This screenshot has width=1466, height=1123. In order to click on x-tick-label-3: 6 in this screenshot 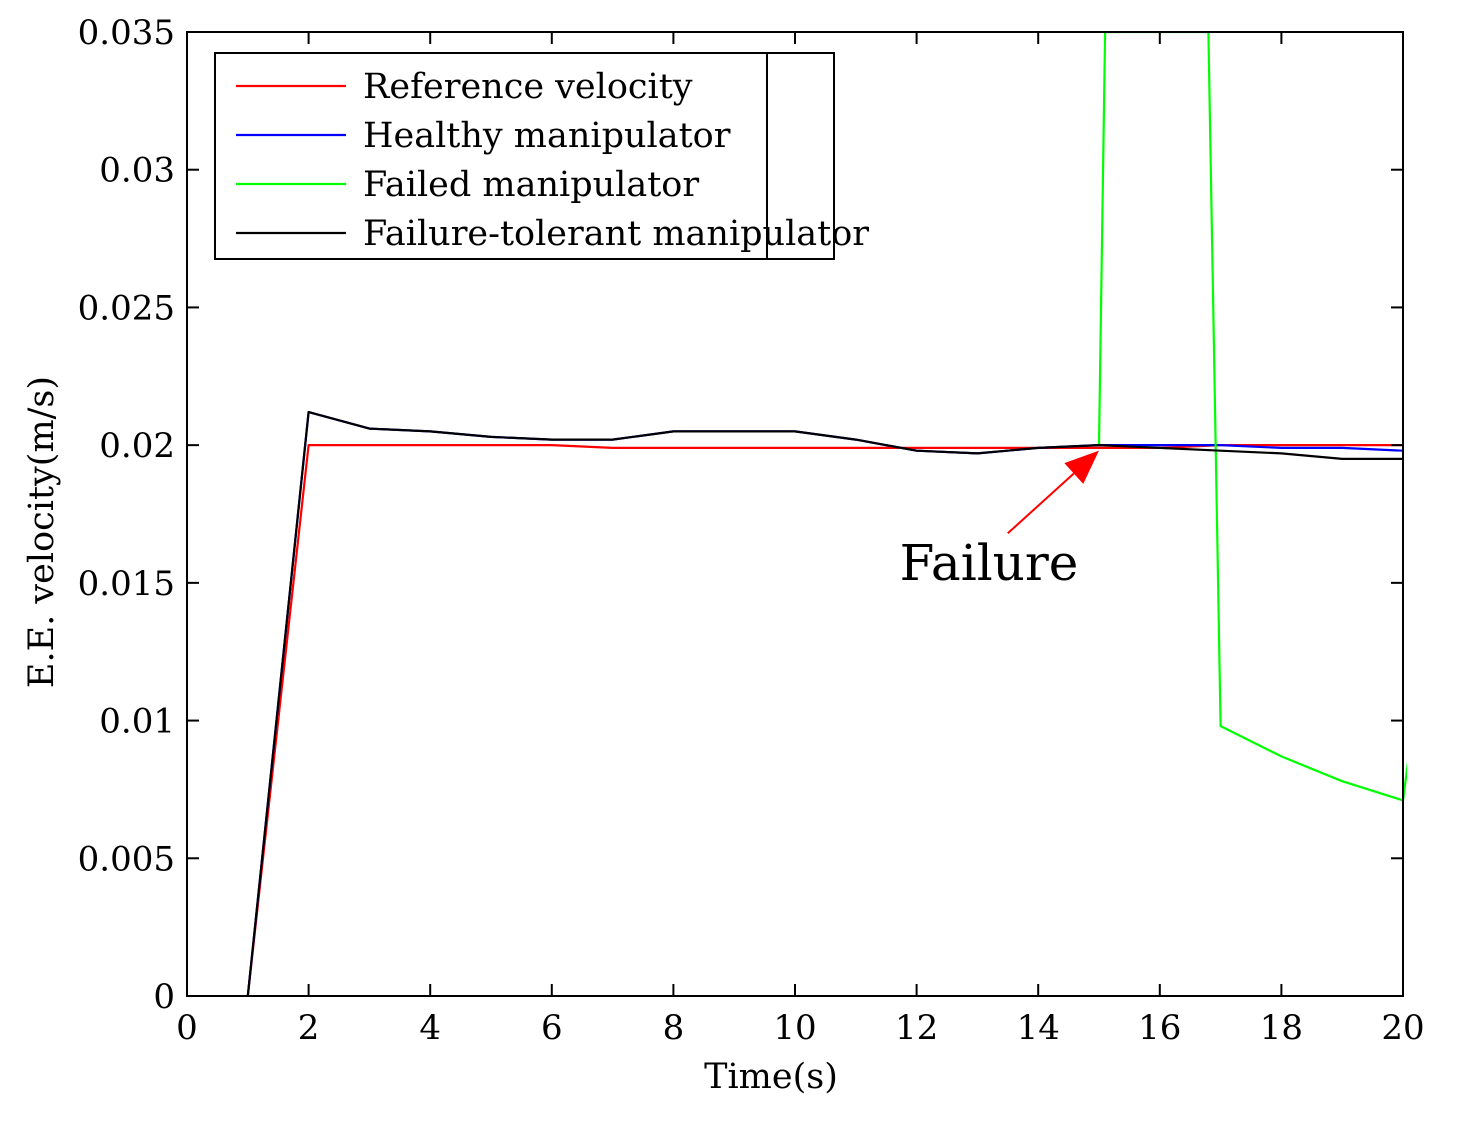, I will do `click(552, 1028)`.